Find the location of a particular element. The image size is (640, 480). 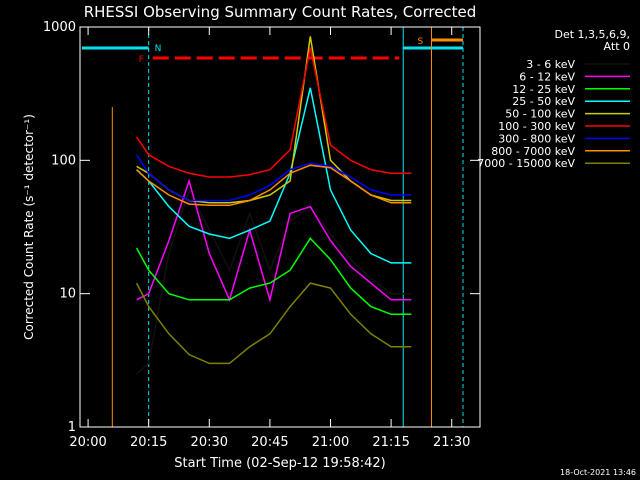

x-axis-label: Start Time (02-Sep-12 19:58:42) is located at coordinates (279, 463).